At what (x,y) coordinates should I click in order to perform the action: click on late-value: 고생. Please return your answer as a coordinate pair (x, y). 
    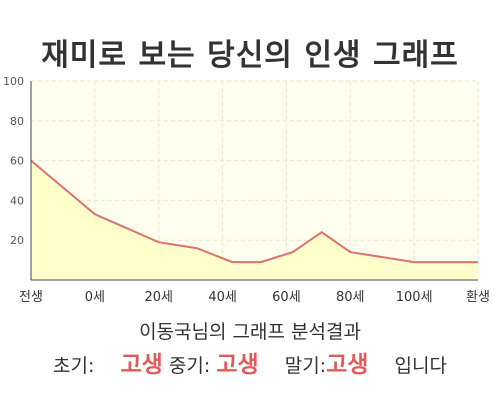
    Looking at the image, I should click on (347, 365).